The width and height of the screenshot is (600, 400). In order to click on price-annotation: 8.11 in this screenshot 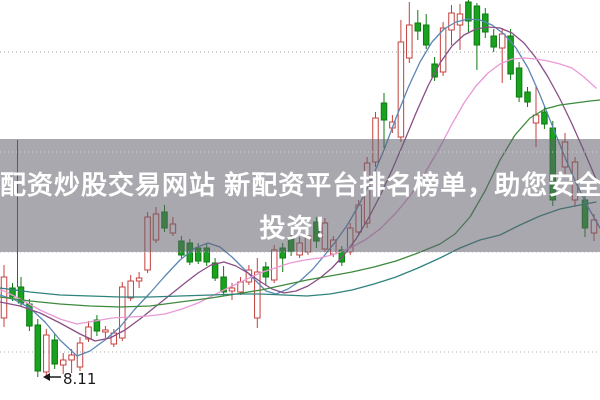, I will do `click(69, 379)`.